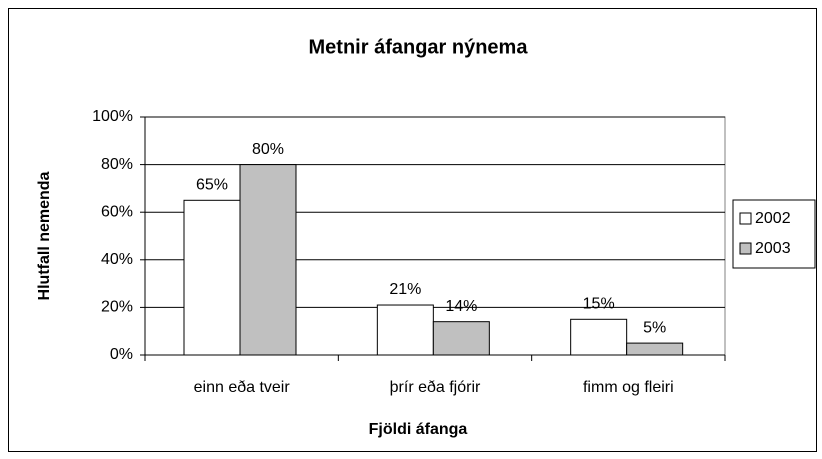  What do you see at coordinates (773, 248) in the screenshot?
I see `legend-label: 2003` at bounding box center [773, 248].